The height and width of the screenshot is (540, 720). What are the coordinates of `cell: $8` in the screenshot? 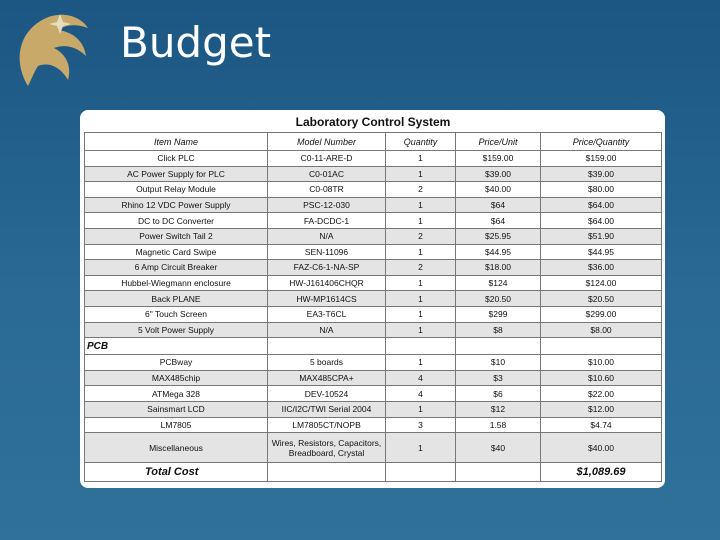 It's located at (498, 330).